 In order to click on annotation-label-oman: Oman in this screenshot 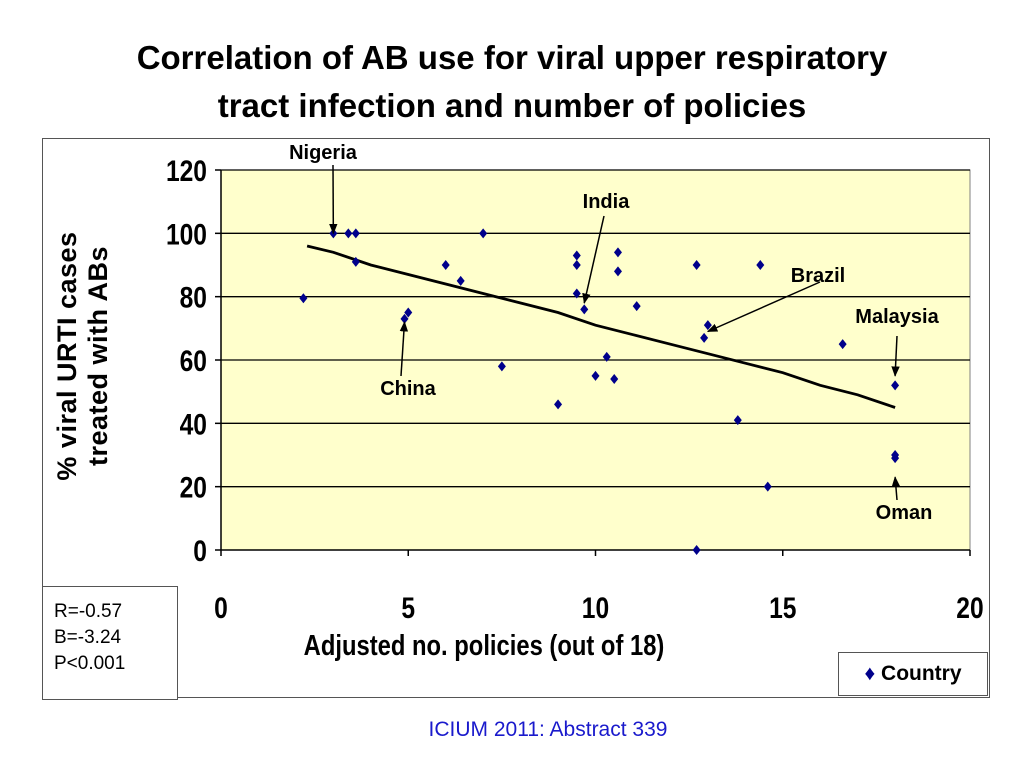, I will do `click(904, 513)`.